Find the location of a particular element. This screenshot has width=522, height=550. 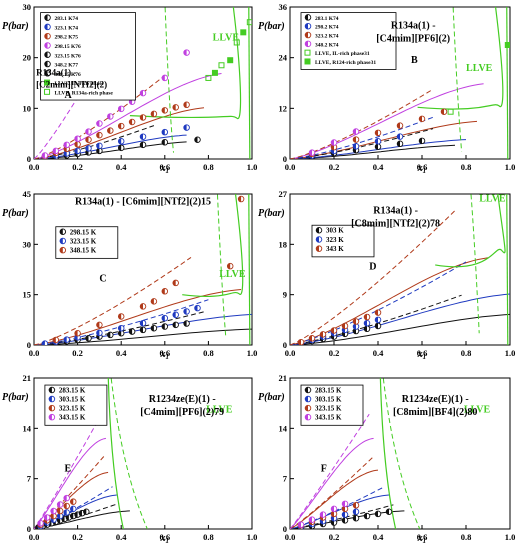

y-tick-label: 14 is located at coordinates (283, 428).